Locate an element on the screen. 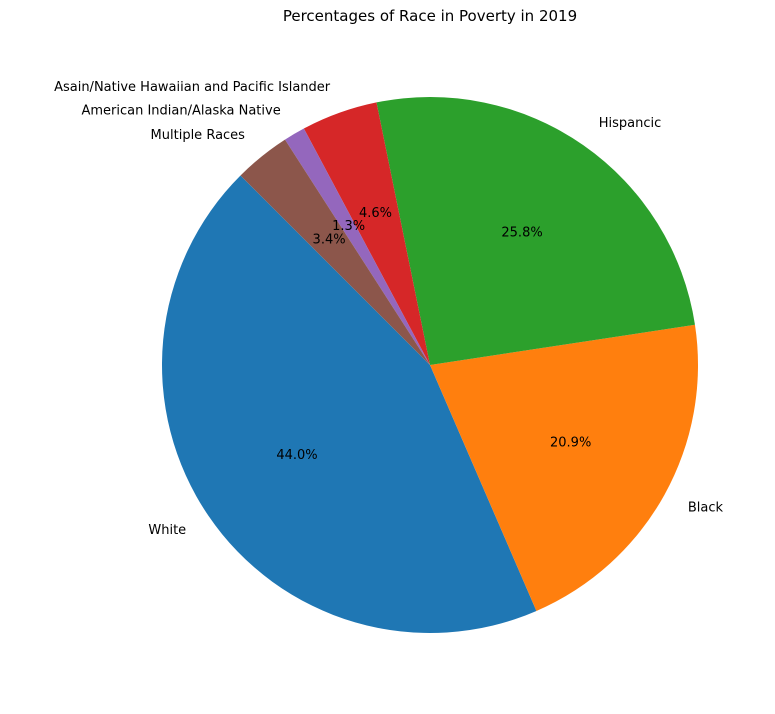 The width and height of the screenshot is (775, 714). slice-label-american-indian-alaska-native: American Indian/Alaska Native is located at coordinates (180, 110).